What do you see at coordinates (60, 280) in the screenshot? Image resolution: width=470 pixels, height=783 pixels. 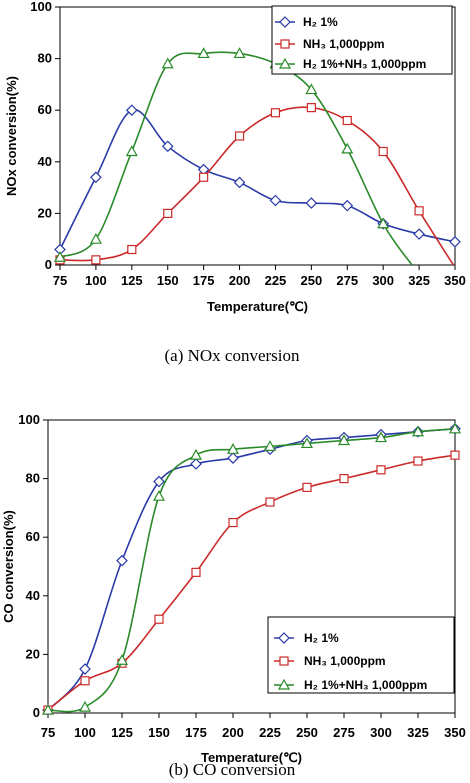 I see `x-tick-label: 75` at bounding box center [60, 280].